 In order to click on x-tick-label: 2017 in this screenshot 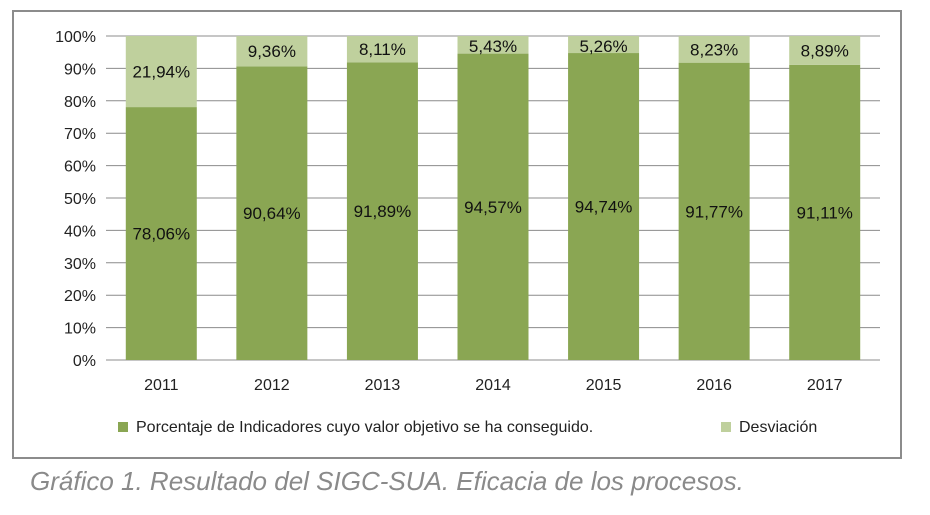, I will do `click(825, 385)`.